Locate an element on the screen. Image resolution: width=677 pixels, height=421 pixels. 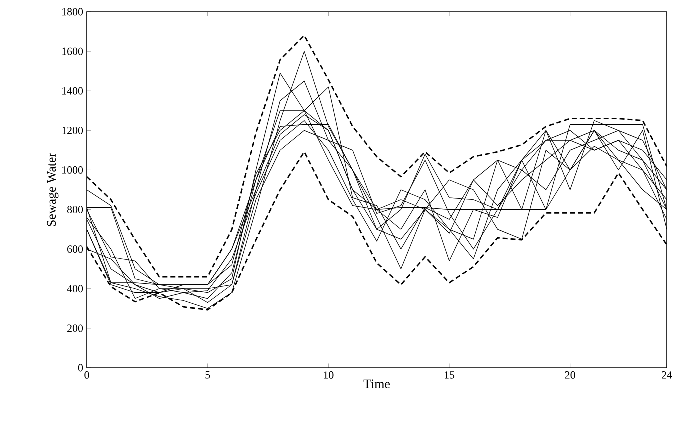
y-axis-title: Sewage Water is located at coordinates (53, 189).